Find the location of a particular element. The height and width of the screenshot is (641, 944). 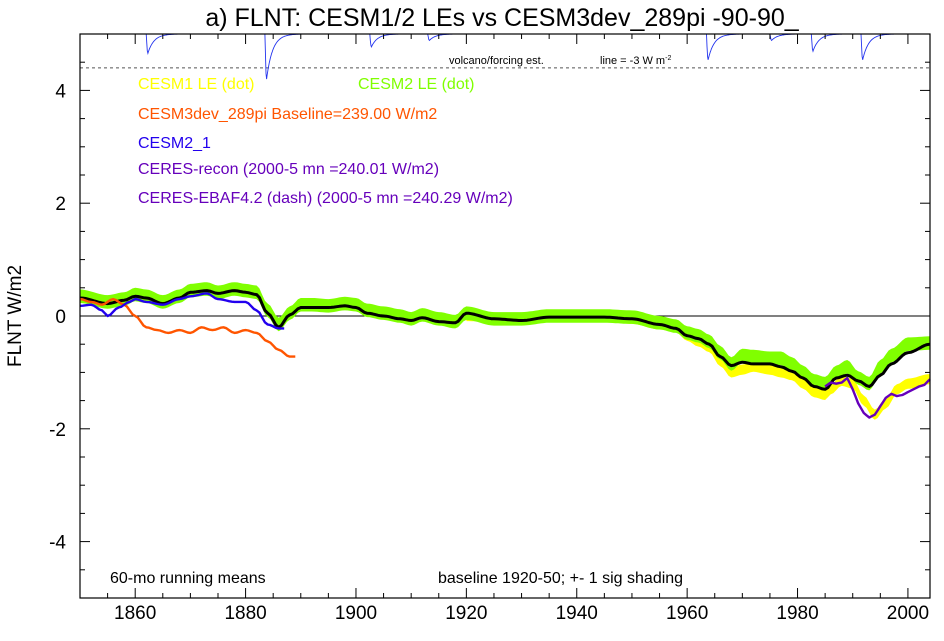

y-axis-title: FLNT W/m2 is located at coordinates (15, 316).